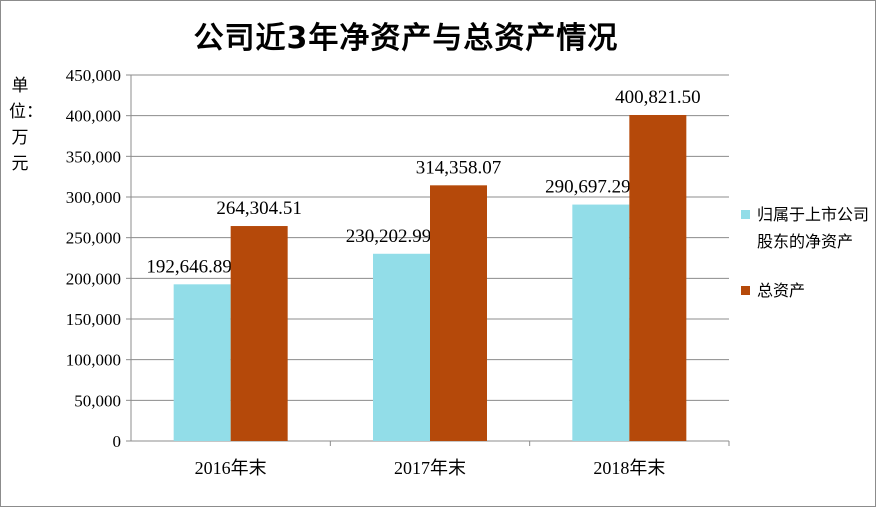 The width and height of the screenshot is (876, 507). I want to click on x-category-label: 2016年末, so click(231, 468).